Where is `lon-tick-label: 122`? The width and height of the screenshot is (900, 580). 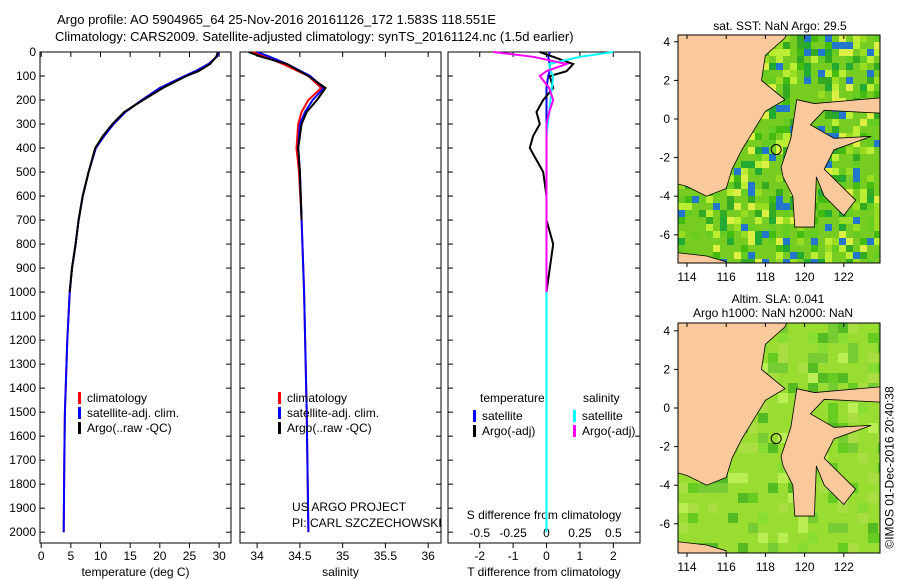
lon-tick-label: 122 is located at coordinates (844, 277).